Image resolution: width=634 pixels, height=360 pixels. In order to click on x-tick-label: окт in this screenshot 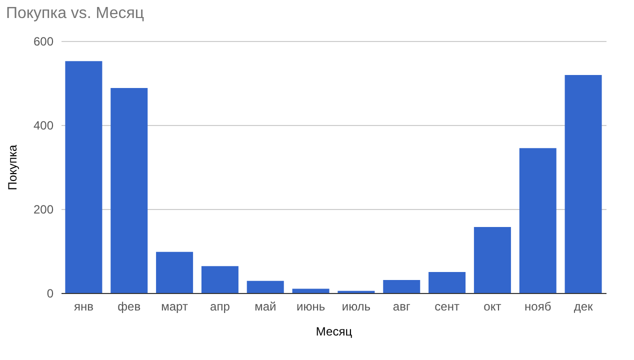, I will do `click(493, 307)`.